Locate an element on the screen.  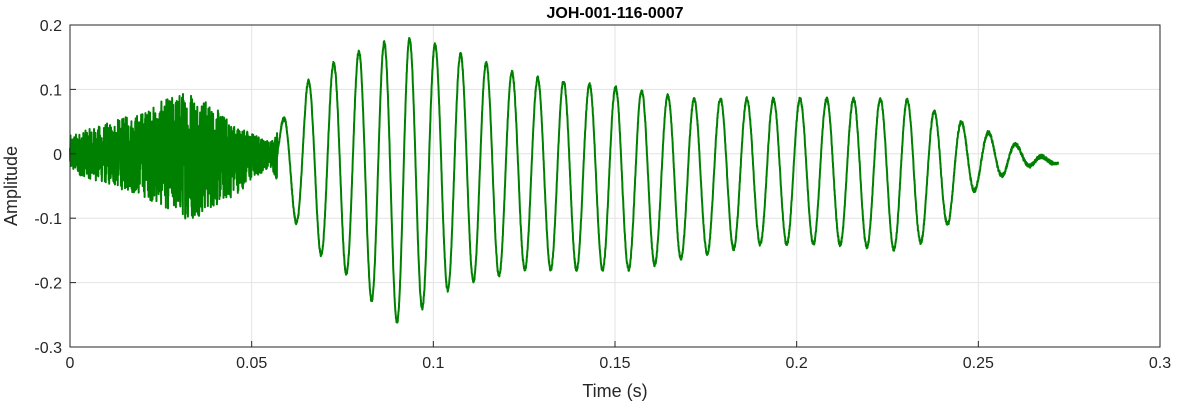
y-axis-label: Amplitude is located at coordinates (11, 186).